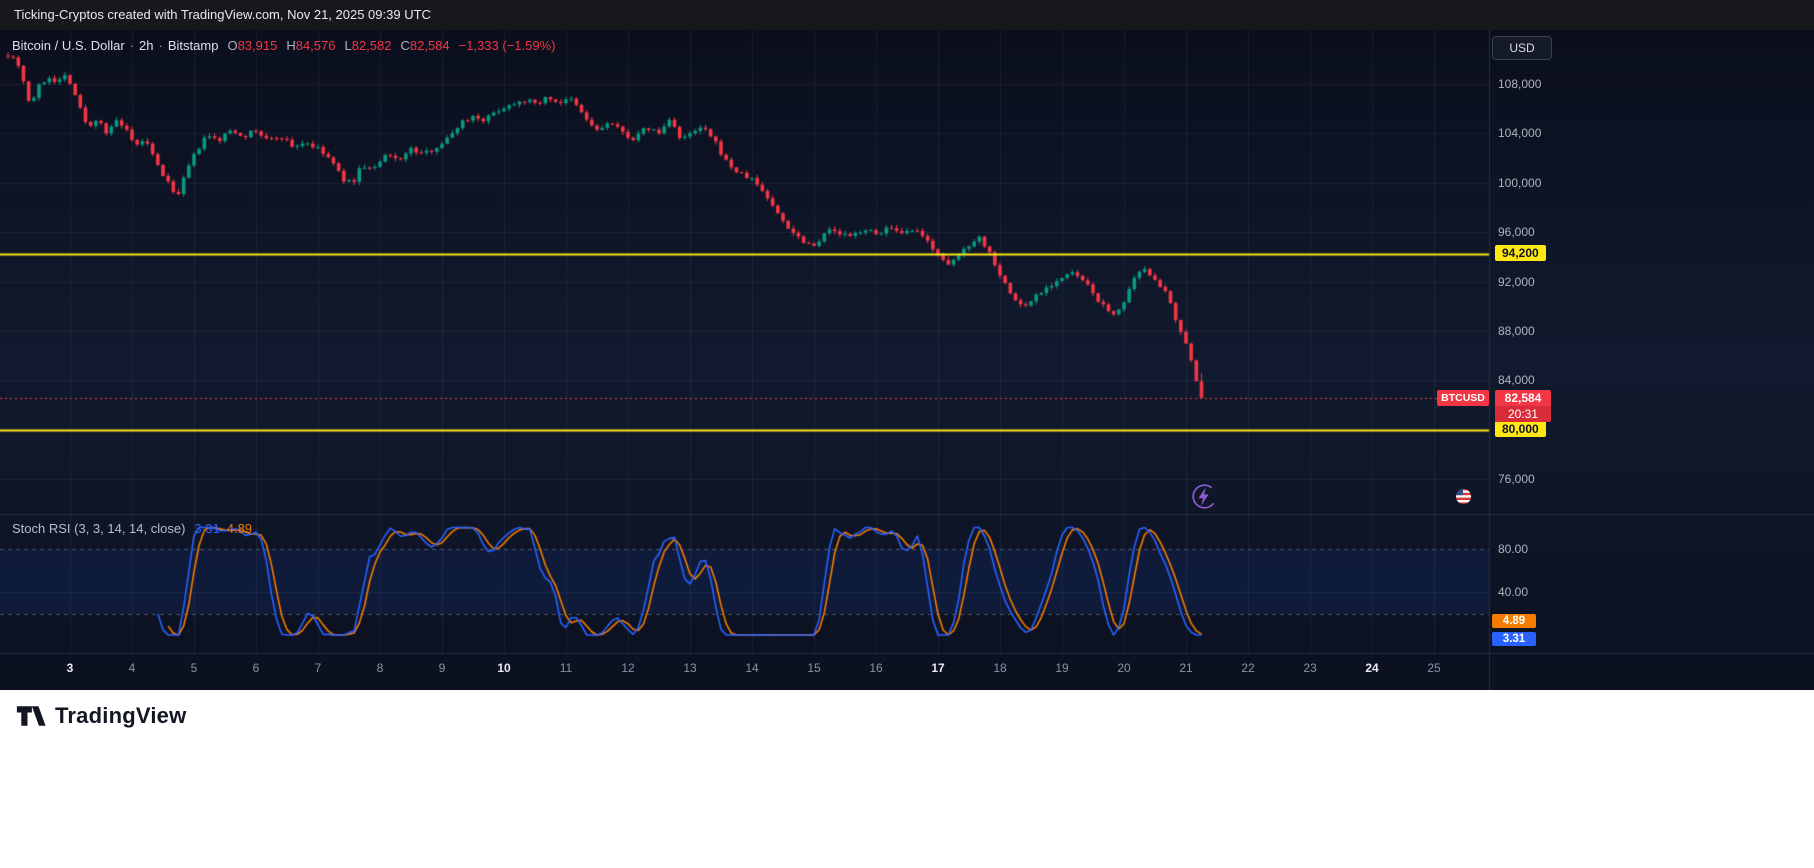  I want to click on time-tick-label: 10, so click(504, 668).